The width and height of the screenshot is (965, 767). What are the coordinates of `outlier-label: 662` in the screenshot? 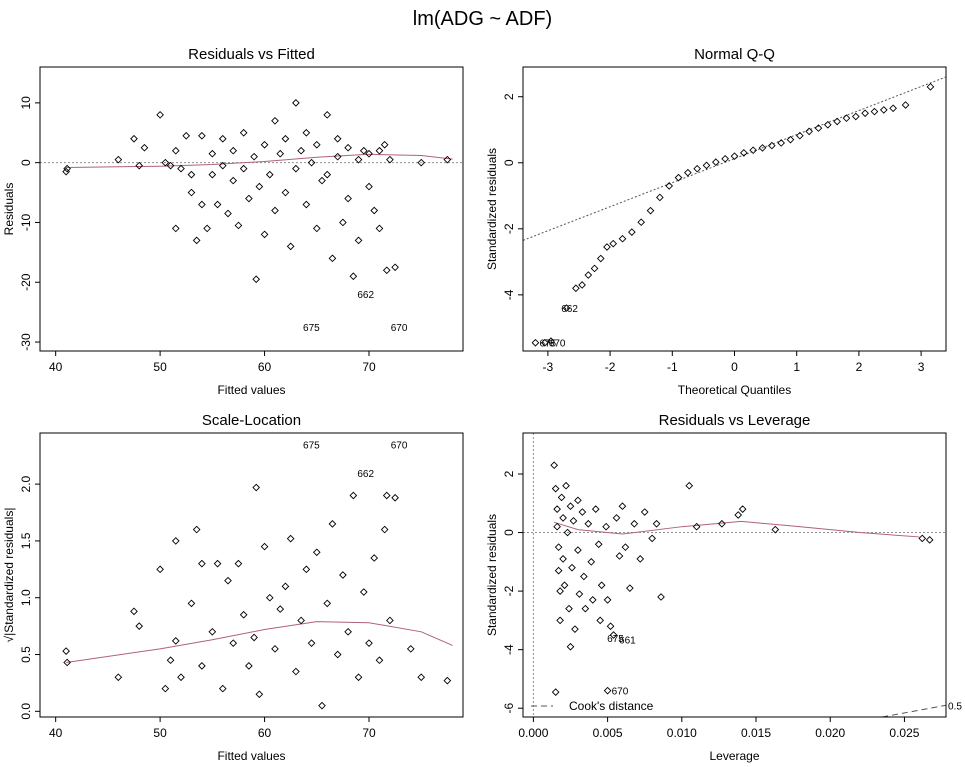 It's located at (365, 295).